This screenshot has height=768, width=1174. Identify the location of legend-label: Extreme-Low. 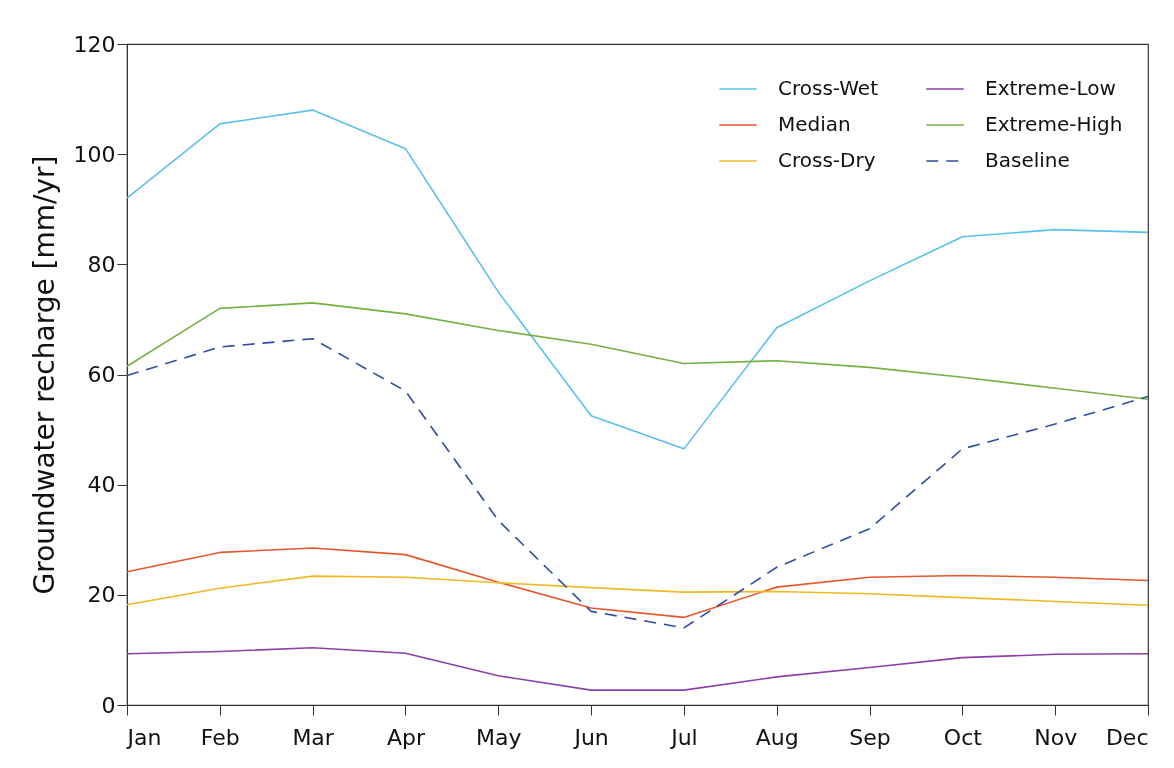
(1050, 88).